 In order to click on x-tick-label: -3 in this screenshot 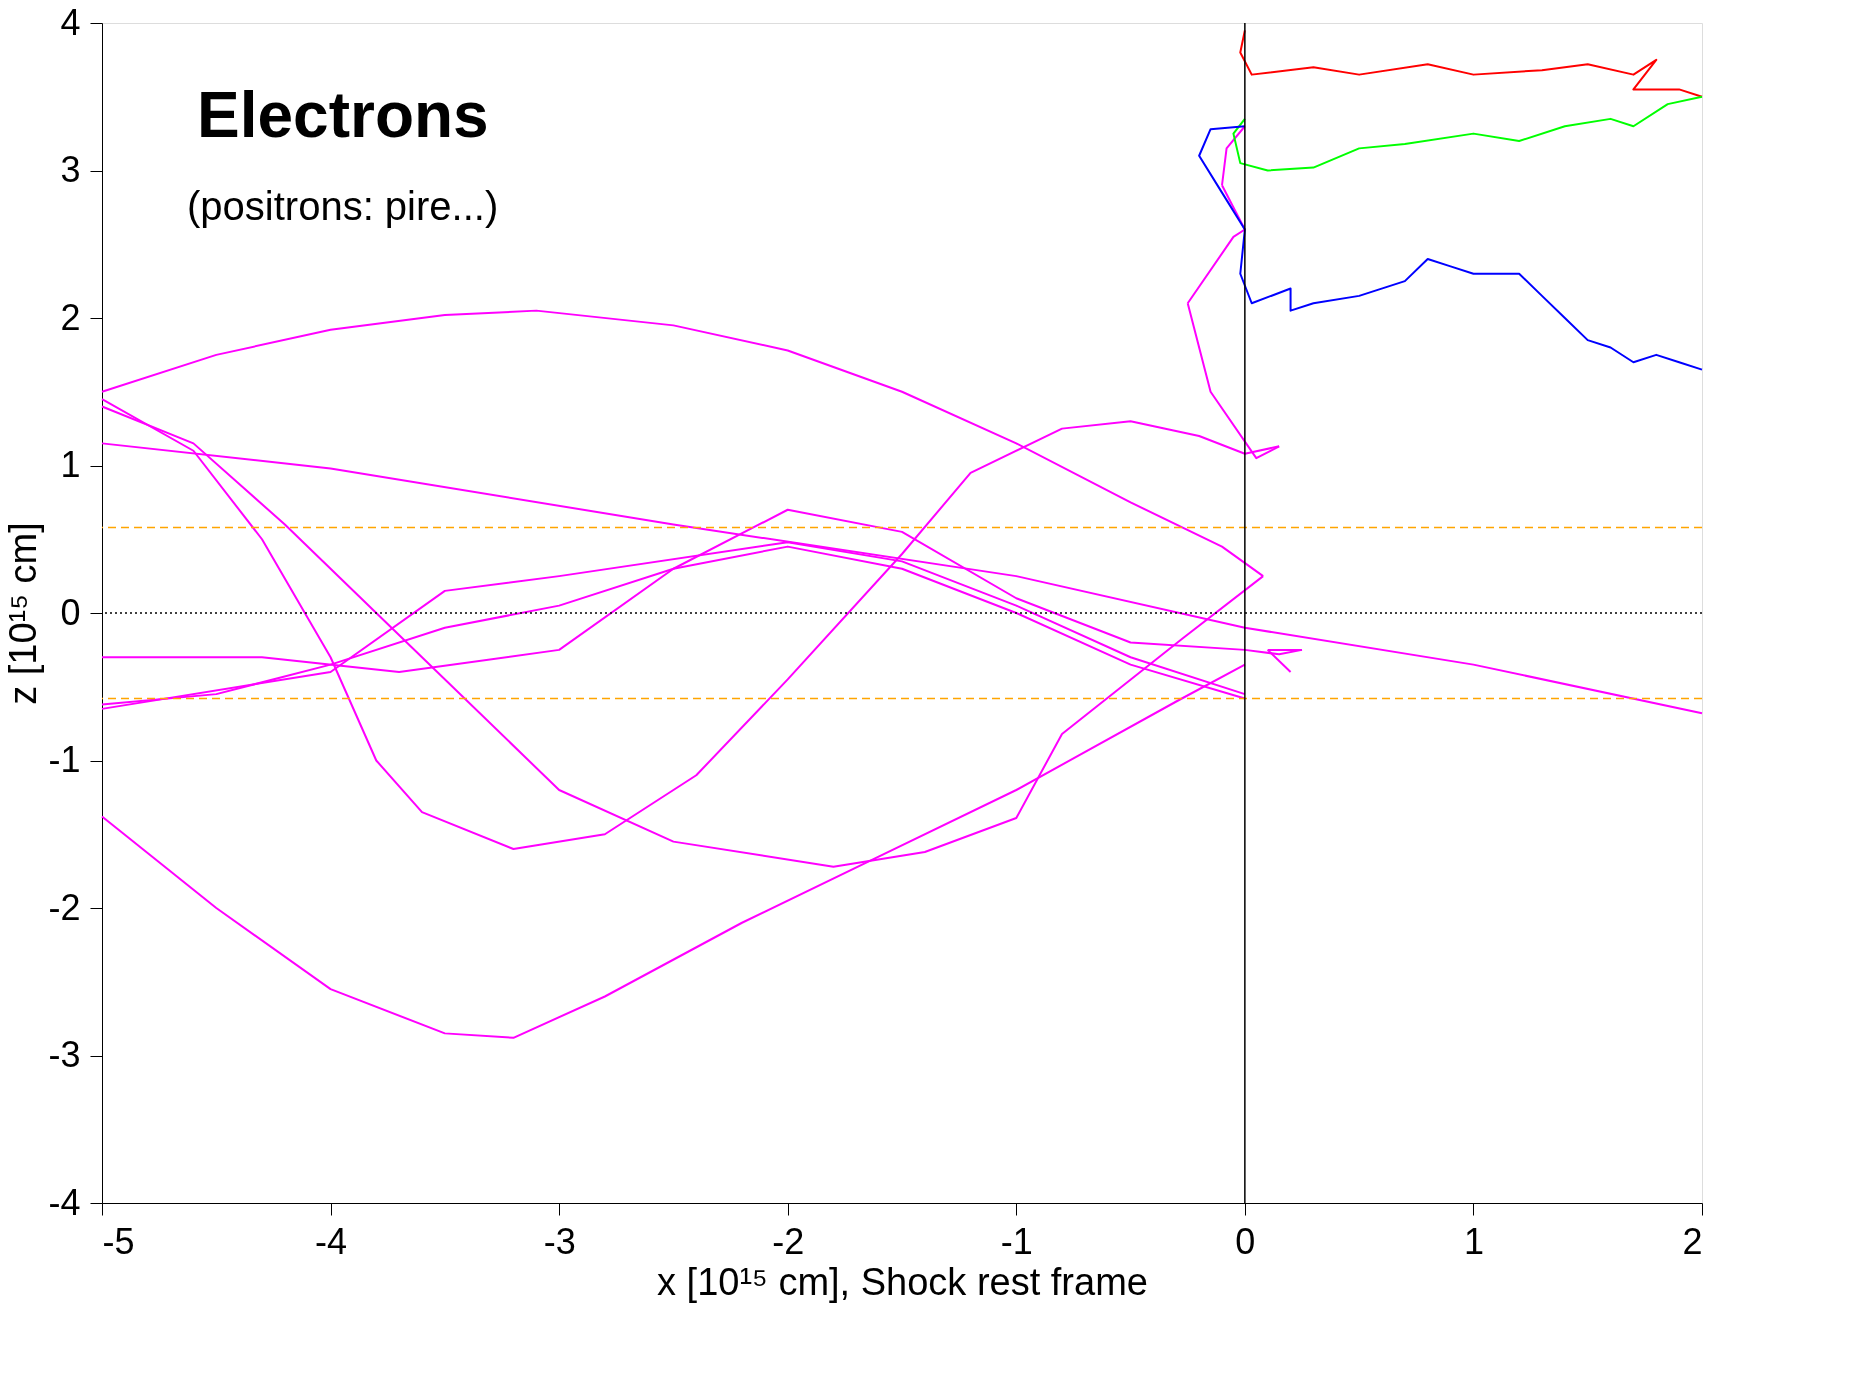, I will do `click(559, 1241)`.